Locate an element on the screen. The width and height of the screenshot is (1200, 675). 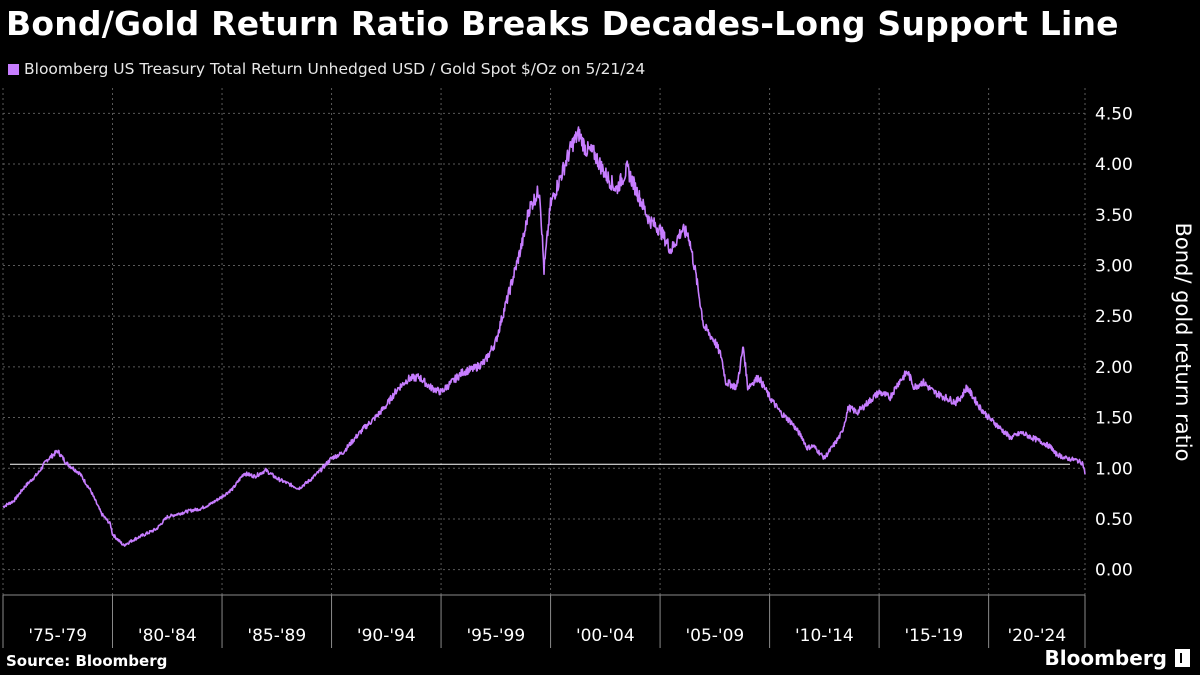
y-tick-label: 1.50 is located at coordinates (1114, 419).